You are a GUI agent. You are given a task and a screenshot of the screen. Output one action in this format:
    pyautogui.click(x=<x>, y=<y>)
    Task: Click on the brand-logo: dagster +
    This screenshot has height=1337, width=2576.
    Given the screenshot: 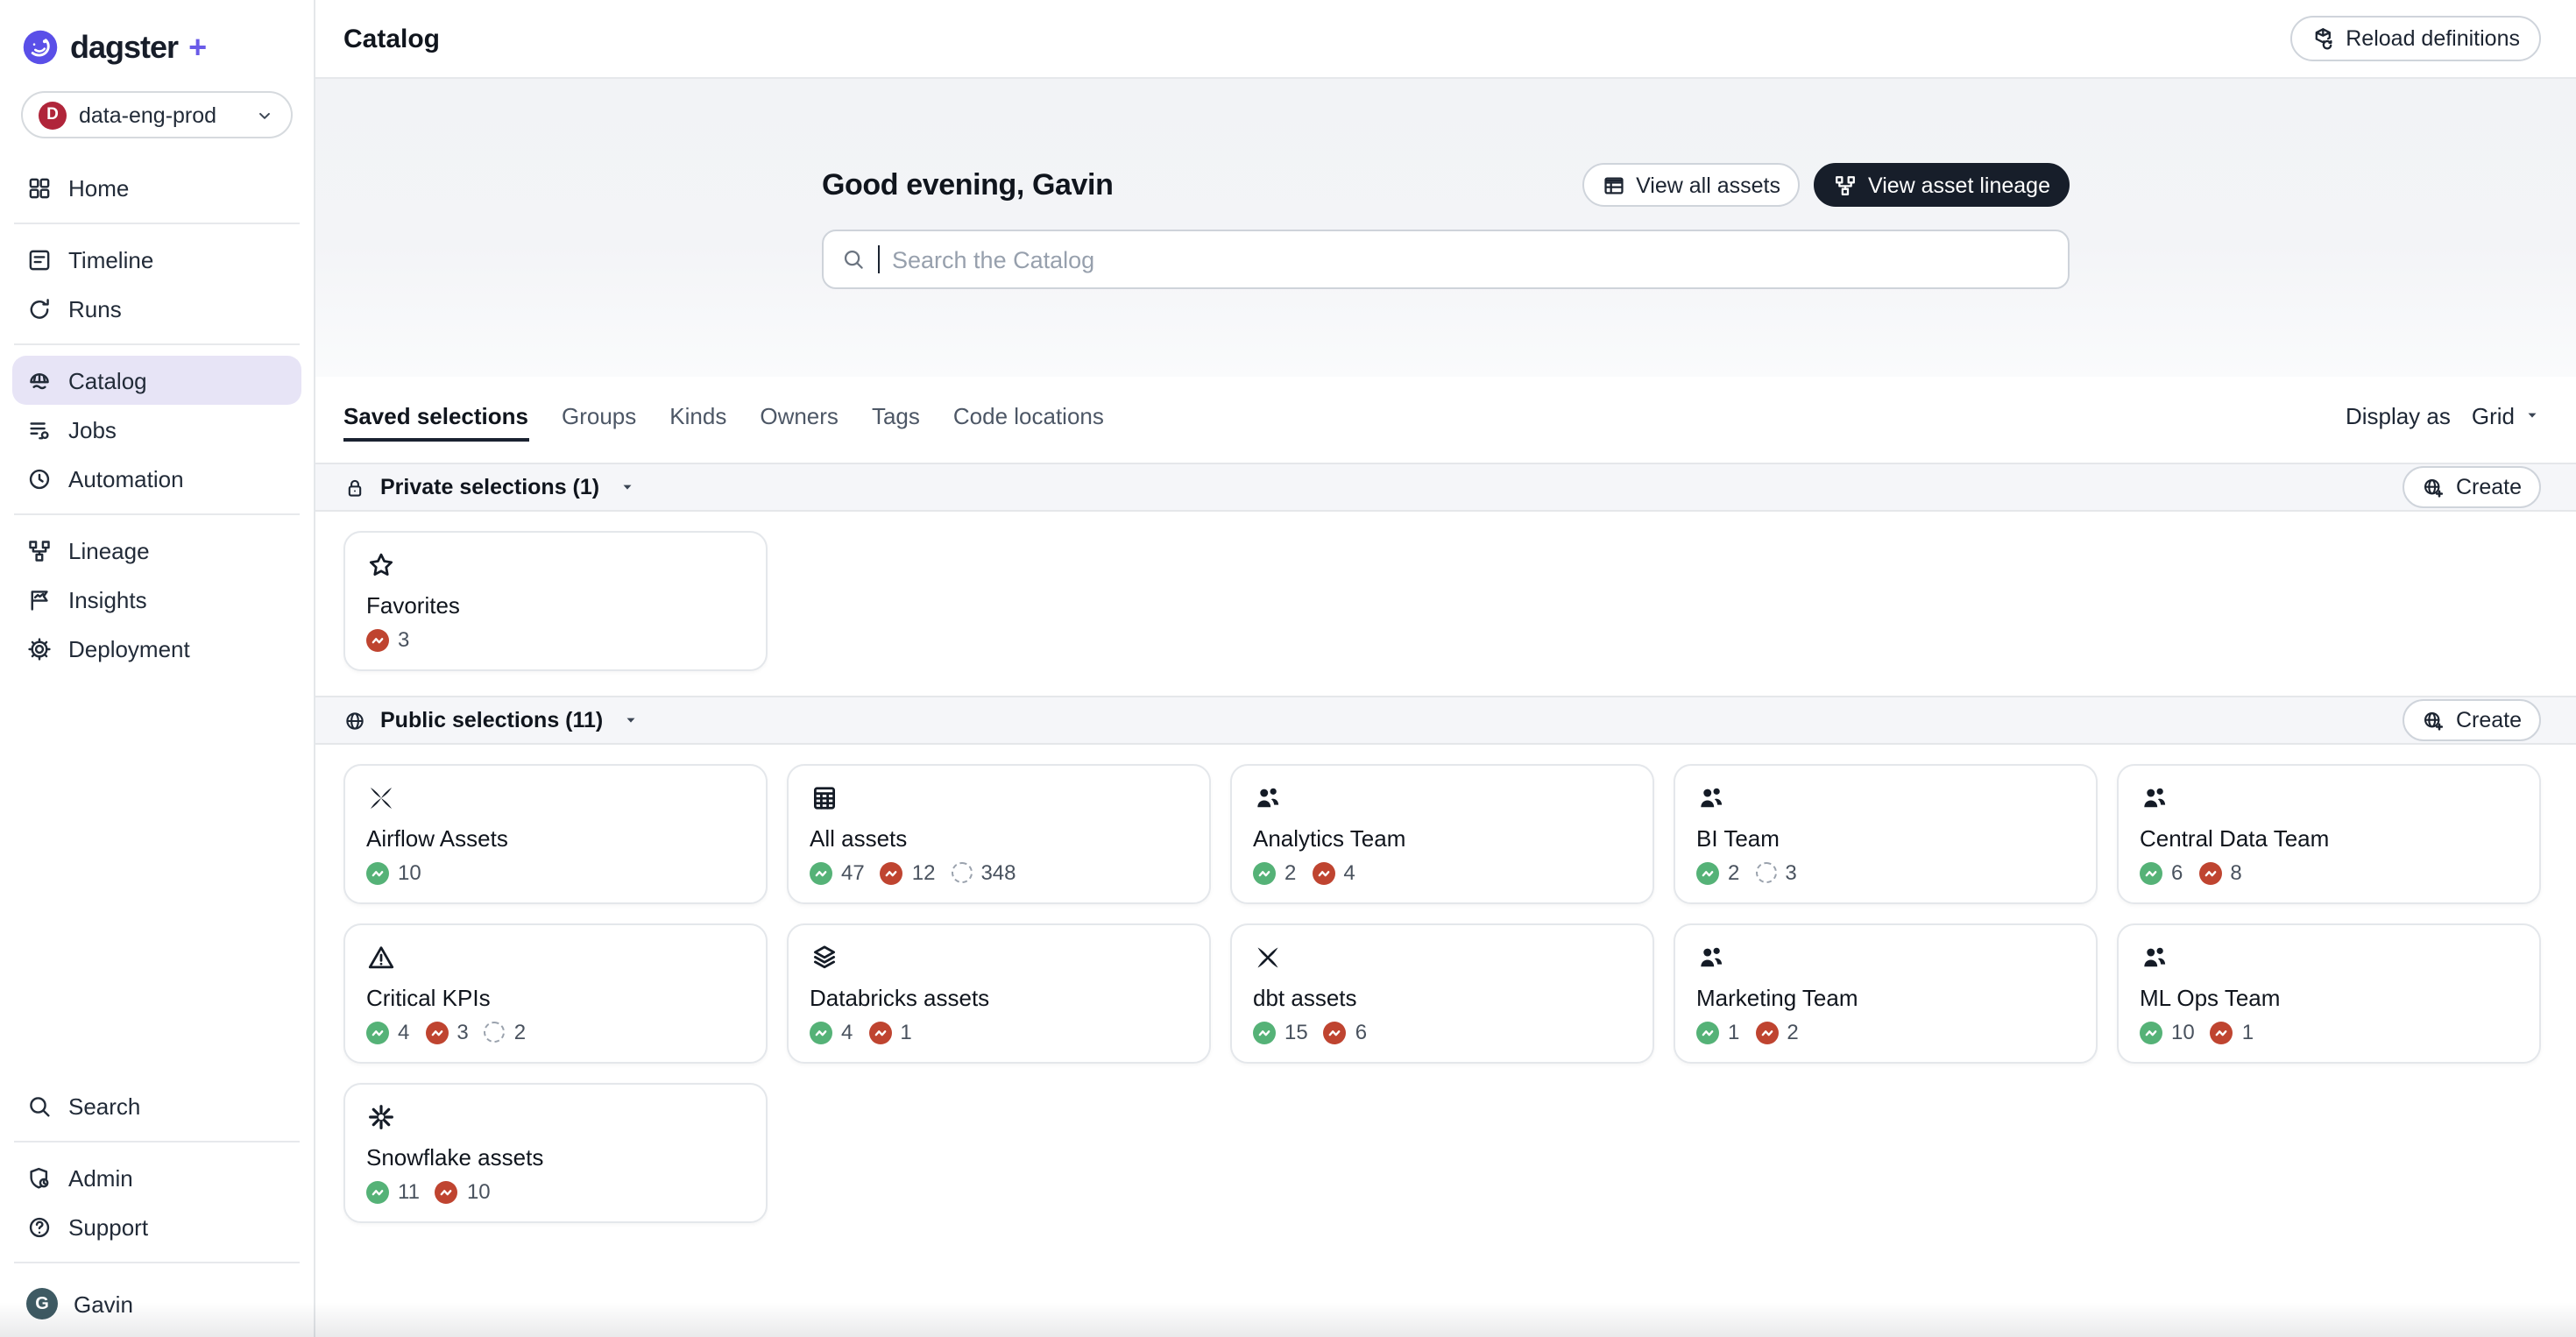 What is the action you would take?
    pyautogui.click(x=157, y=58)
    